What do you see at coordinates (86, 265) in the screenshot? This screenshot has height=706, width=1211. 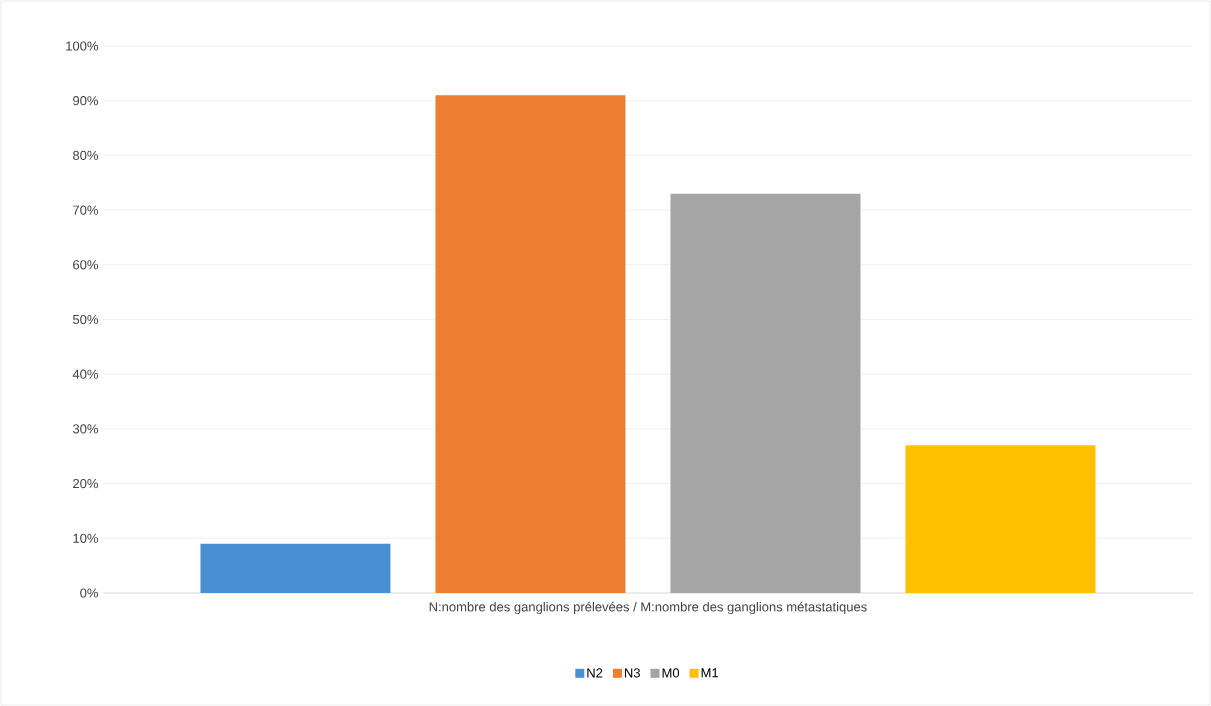 I see `y-tick-label: 60%` at bounding box center [86, 265].